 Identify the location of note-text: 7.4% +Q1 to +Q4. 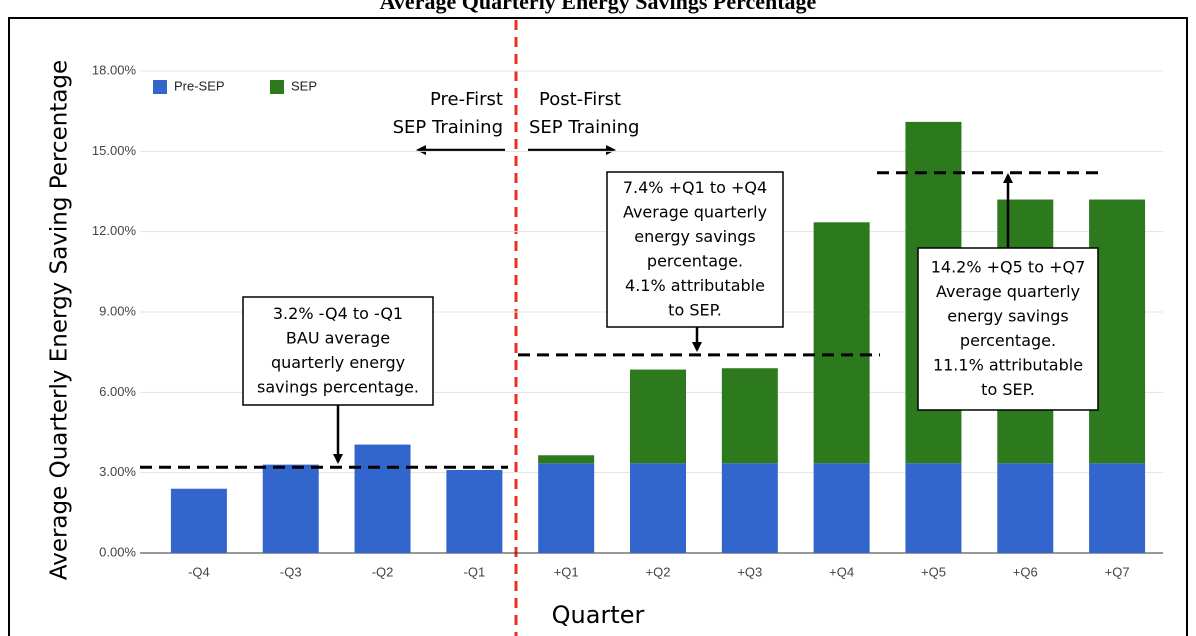
(695, 187).